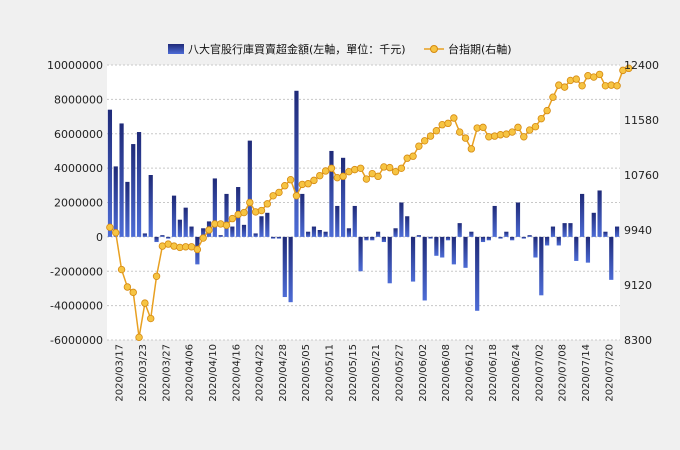  Describe the element at coordinates (353, 373) in the screenshot. I see `x-axis-tick-label: 2020/05/15` at that location.